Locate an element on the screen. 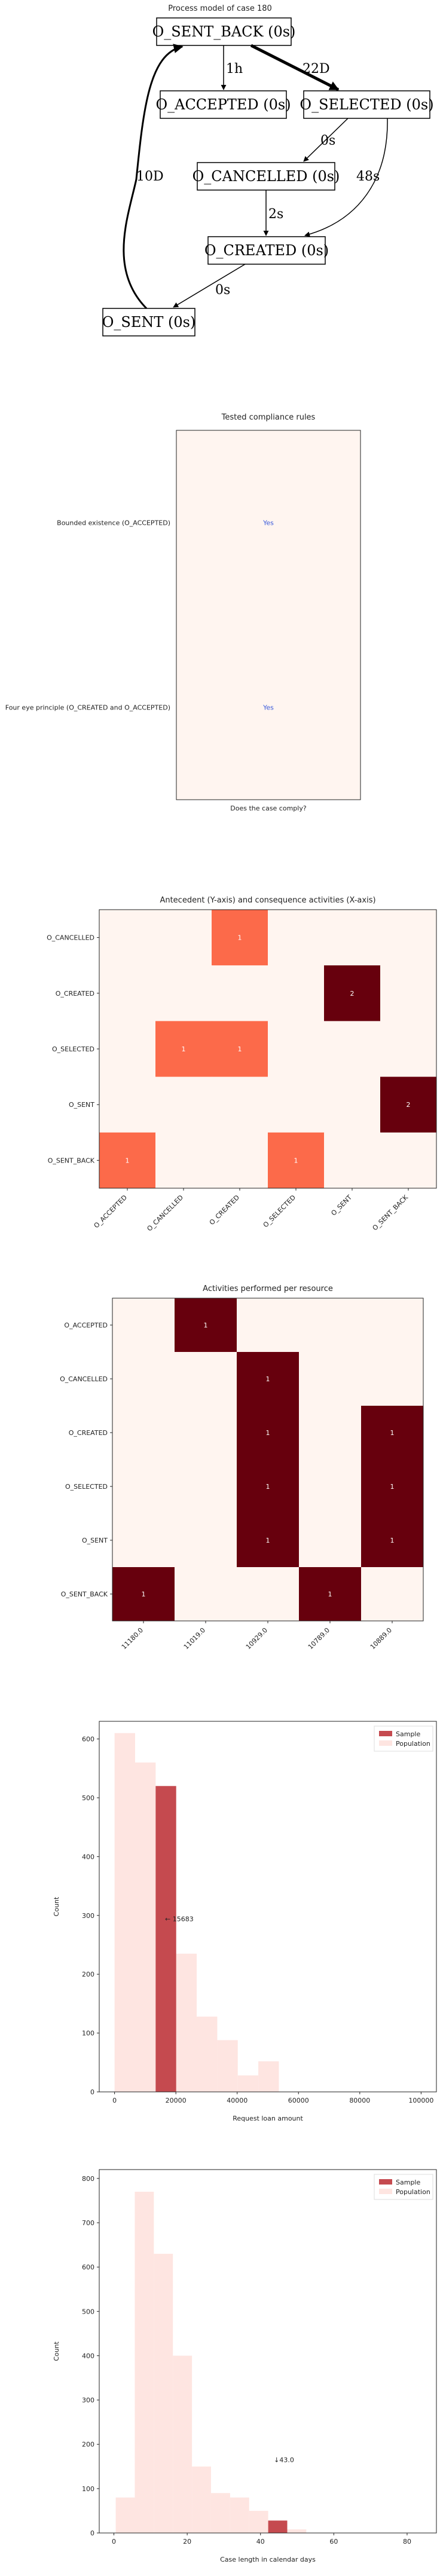  edge-selected-cancelled: 0s is located at coordinates (326, 140).